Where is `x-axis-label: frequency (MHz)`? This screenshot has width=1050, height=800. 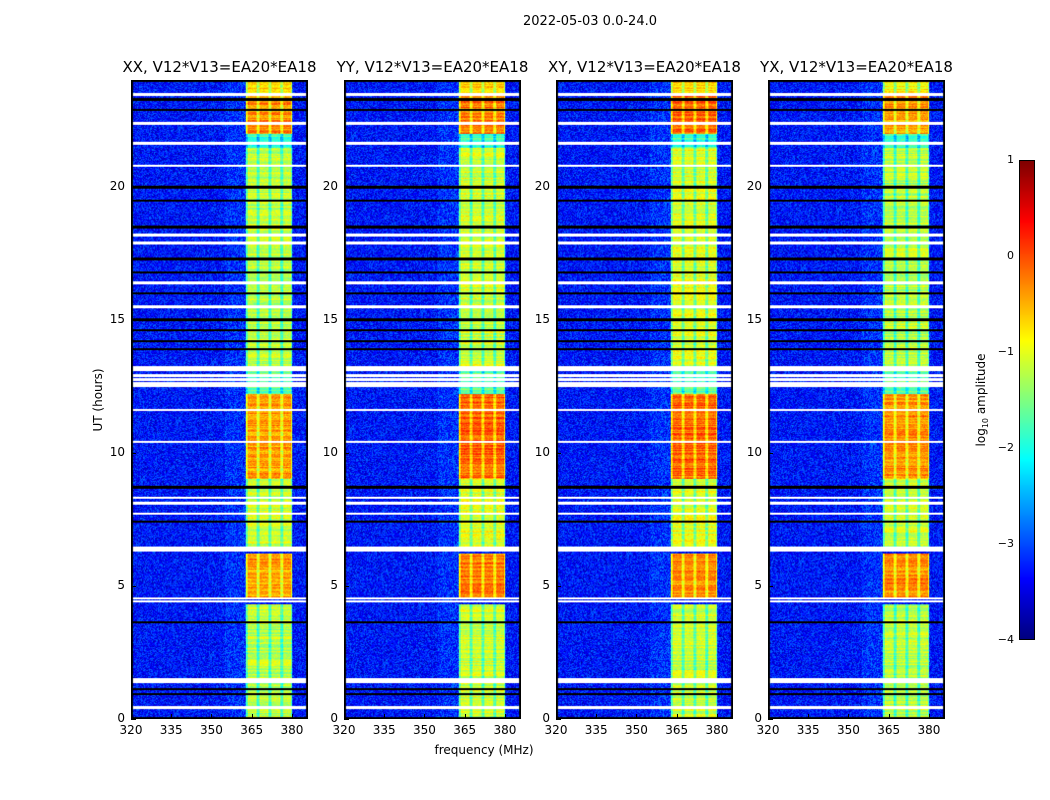 x-axis-label: frequency (MHz) is located at coordinates (484, 750).